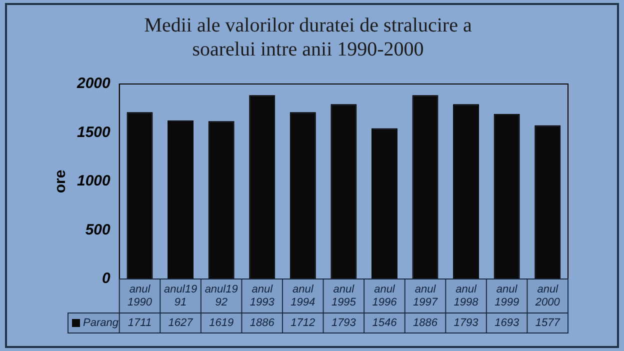 The height and width of the screenshot is (351, 624). Describe the element at coordinates (61, 182) in the screenshot. I see `y-axis-title: ore` at that location.